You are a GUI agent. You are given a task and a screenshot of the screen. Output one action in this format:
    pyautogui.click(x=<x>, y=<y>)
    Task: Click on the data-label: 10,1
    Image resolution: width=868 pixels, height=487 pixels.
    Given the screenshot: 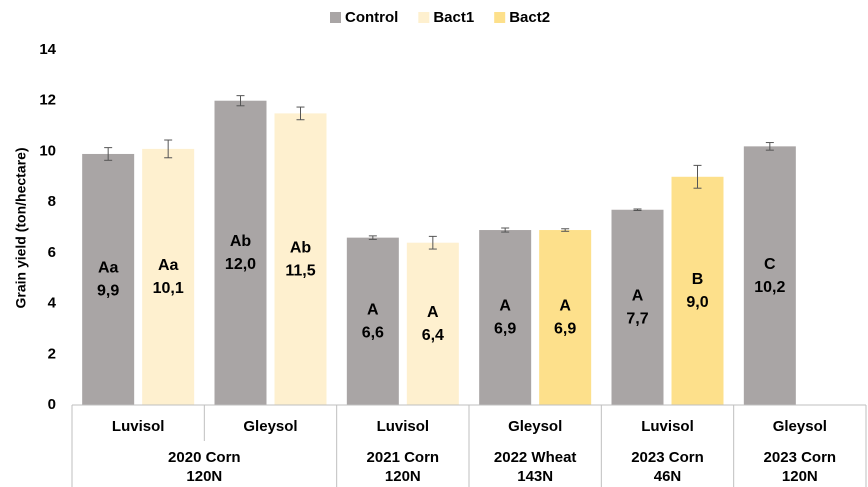 What is the action you would take?
    pyautogui.click(x=168, y=288)
    